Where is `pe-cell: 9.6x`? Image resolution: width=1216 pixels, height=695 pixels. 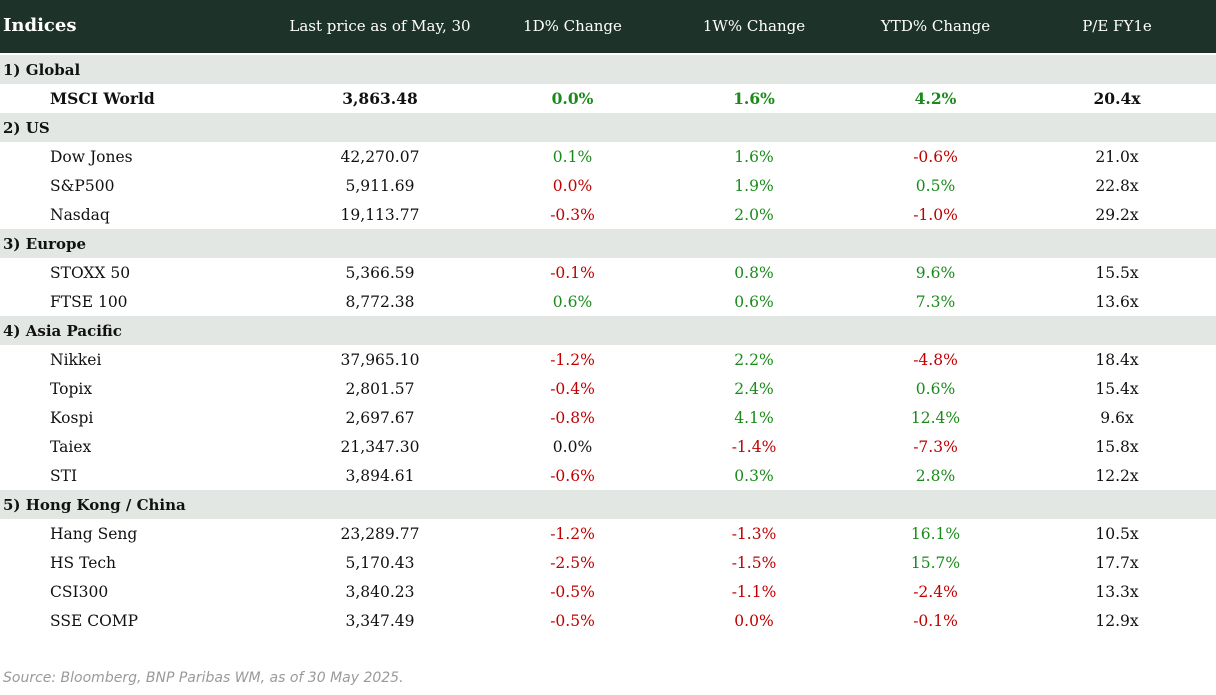 pe-cell: 9.6x is located at coordinates (1117, 417).